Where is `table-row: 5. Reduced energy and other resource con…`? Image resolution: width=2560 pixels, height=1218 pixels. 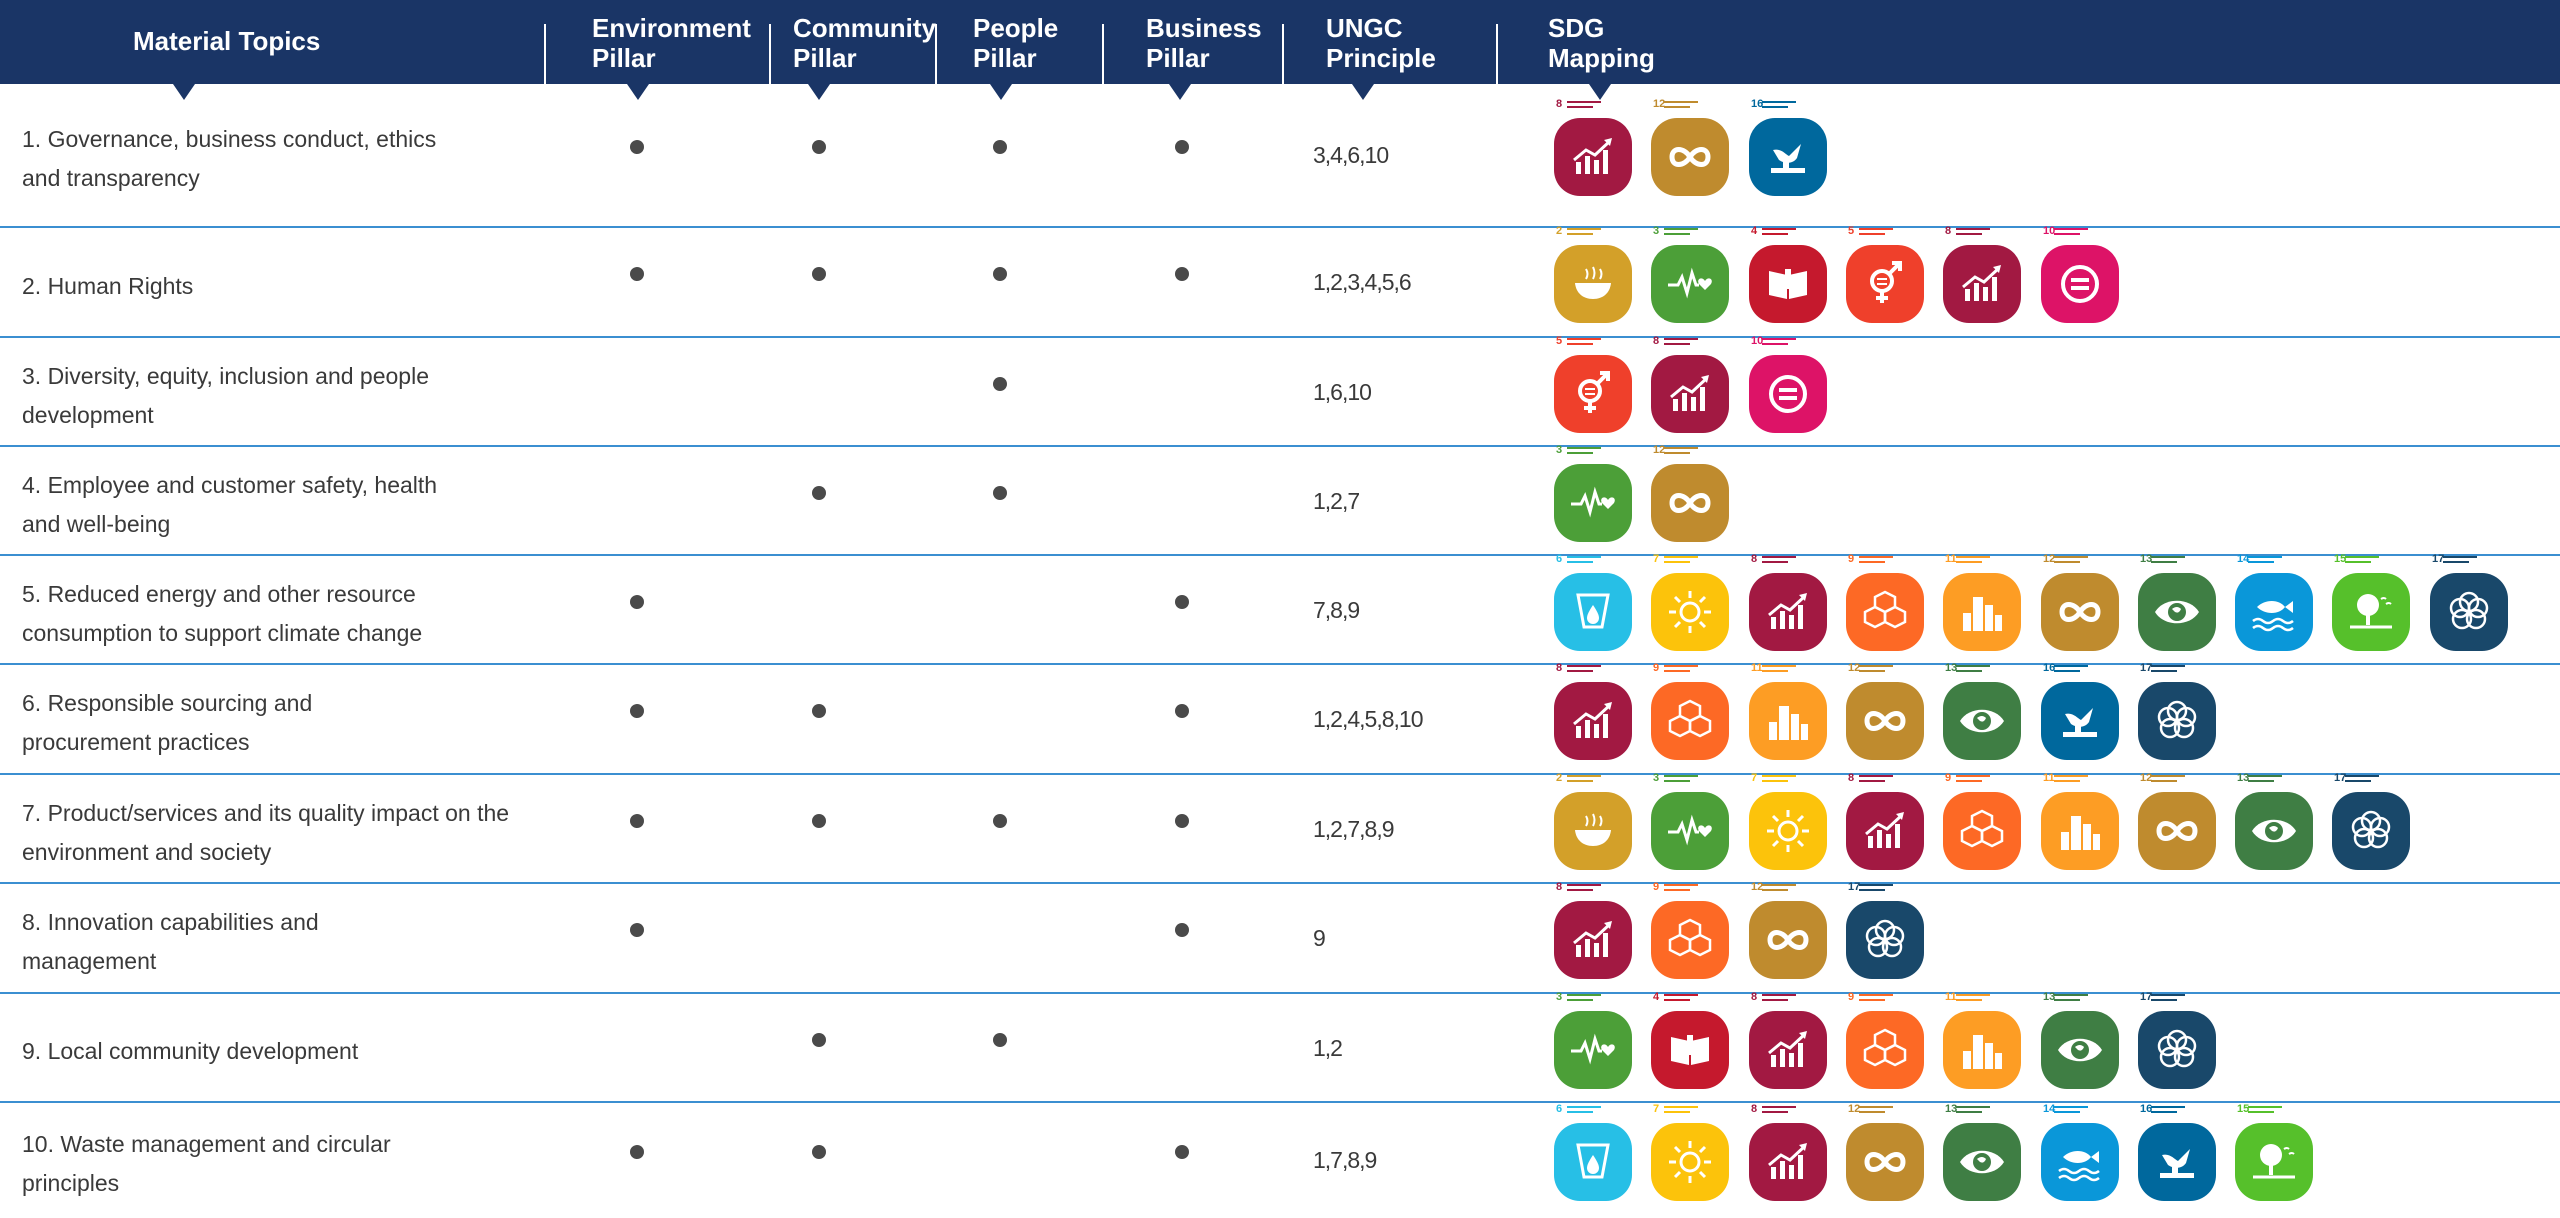
table-row: 5. Reduced energy and other resource con… is located at coordinates (1280, 608).